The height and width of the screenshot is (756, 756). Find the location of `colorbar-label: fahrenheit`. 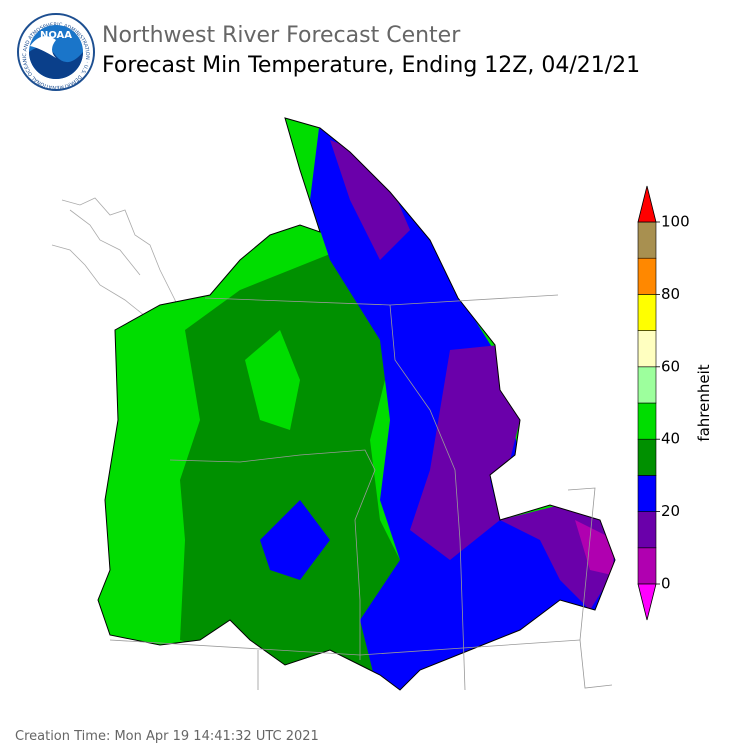

colorbar-label: fahrenheit is located at coordinates (704, 402).